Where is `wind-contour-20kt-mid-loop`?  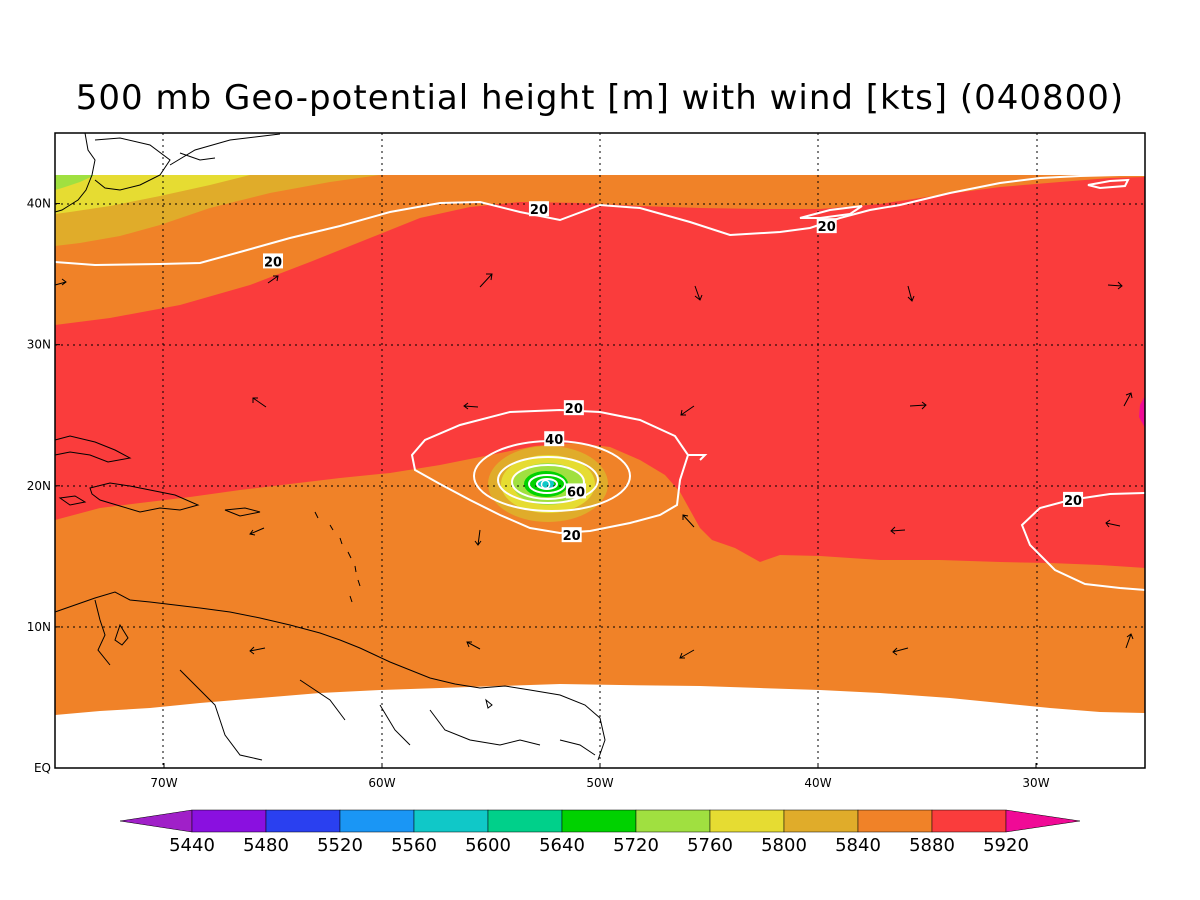
wind-contour-20kt-mid-loop is located at coordinates (831, 212).